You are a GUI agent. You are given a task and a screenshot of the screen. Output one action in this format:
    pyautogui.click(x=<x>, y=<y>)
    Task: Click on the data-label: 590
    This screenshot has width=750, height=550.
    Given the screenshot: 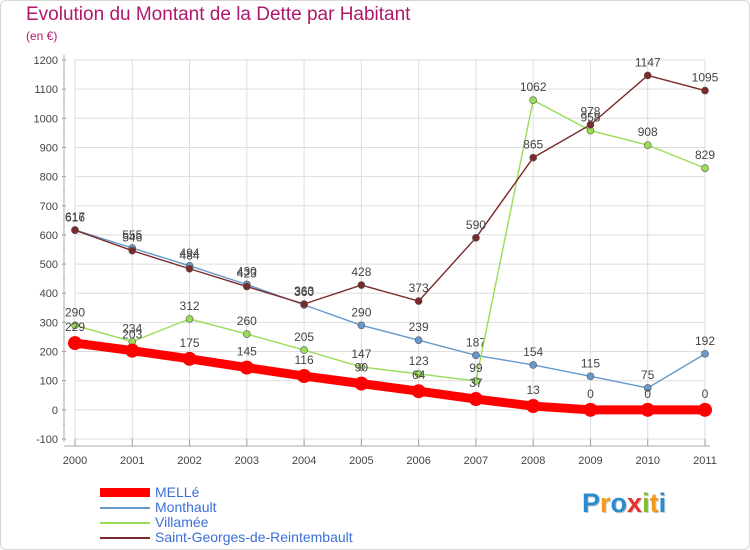 What is the action you would take?
    pyautogui.click(x=476, y=225)
    